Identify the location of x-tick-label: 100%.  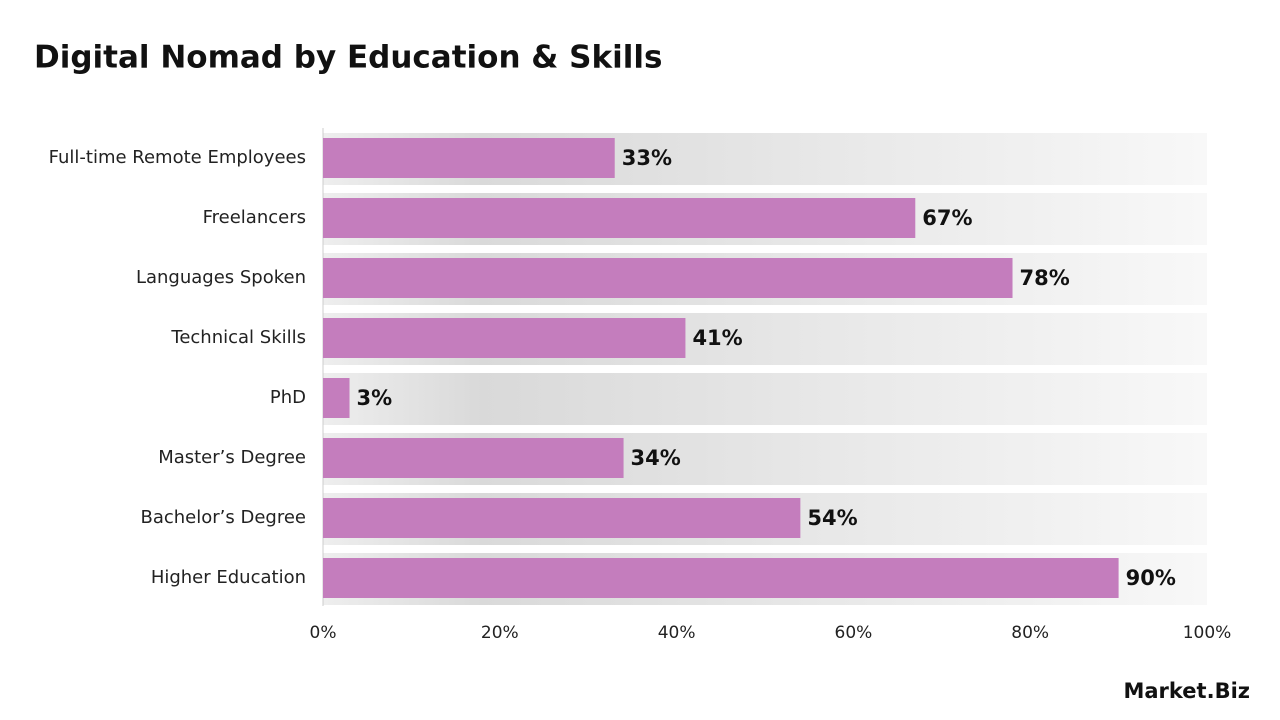
(1207, 633).